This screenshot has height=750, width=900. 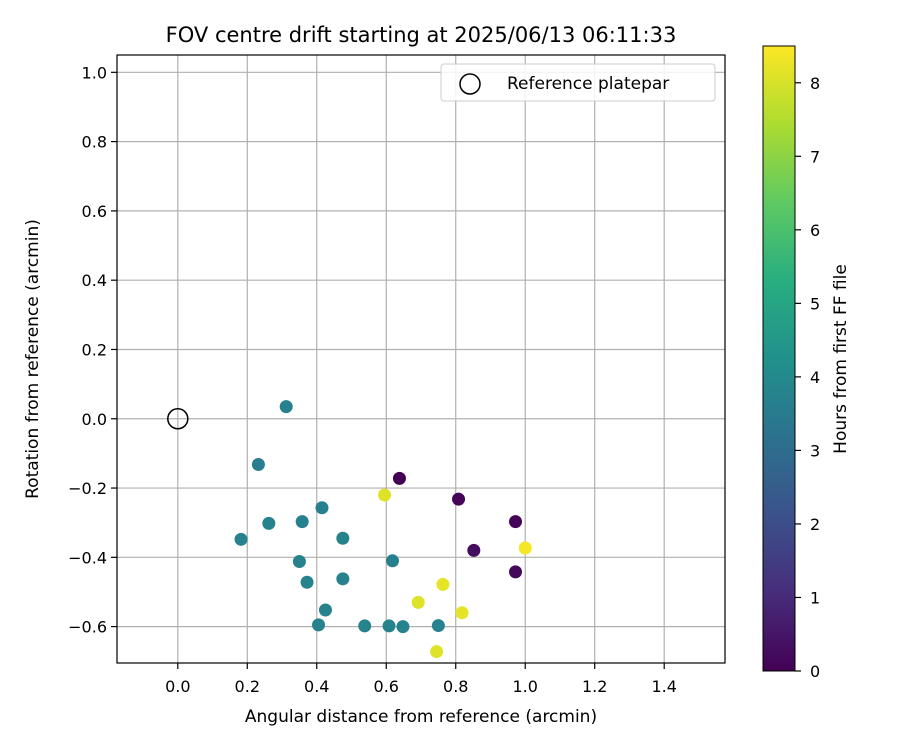 What do you see at coordinates (421, 717) in the screenshot?
I see `x-axis-label: Angular distance from reference (arcmin)` at bounding box center [421, 717].